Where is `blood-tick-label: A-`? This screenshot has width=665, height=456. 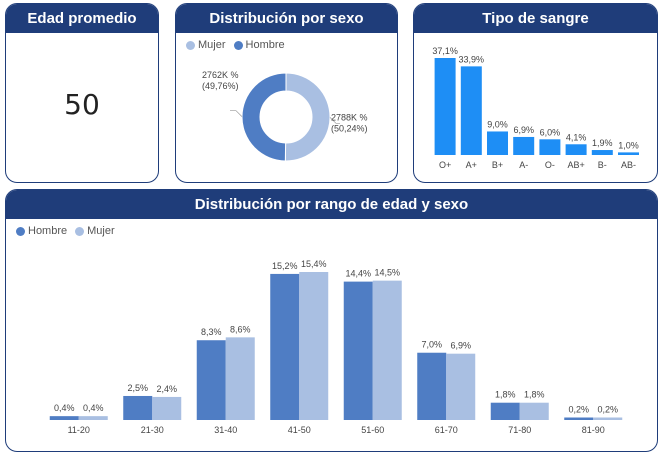 blood-tick-label: A- is located at coordinates (523, 165).